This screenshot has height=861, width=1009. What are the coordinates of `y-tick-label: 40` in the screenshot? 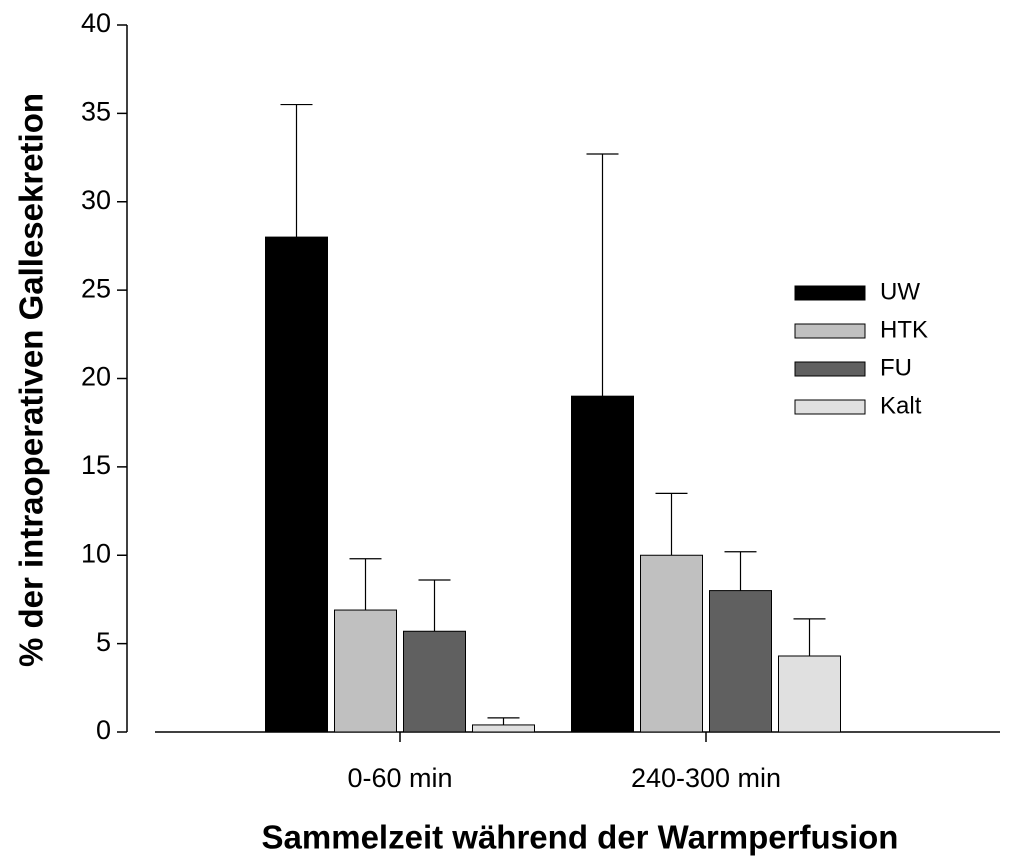 It's located at (96, 23).